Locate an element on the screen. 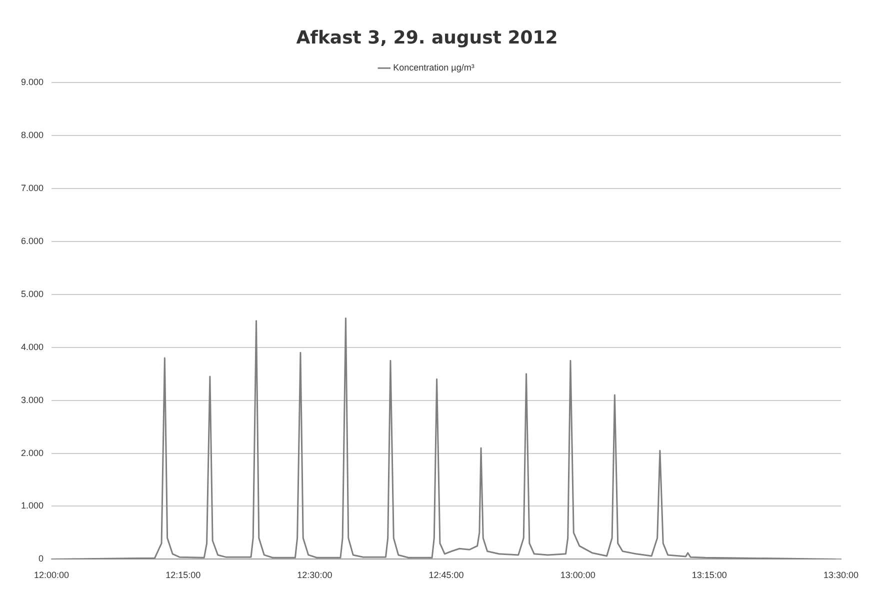 This screenshot has height=592, width=879. y-tick-label: 2.000 is located at coordinates (32, 453).